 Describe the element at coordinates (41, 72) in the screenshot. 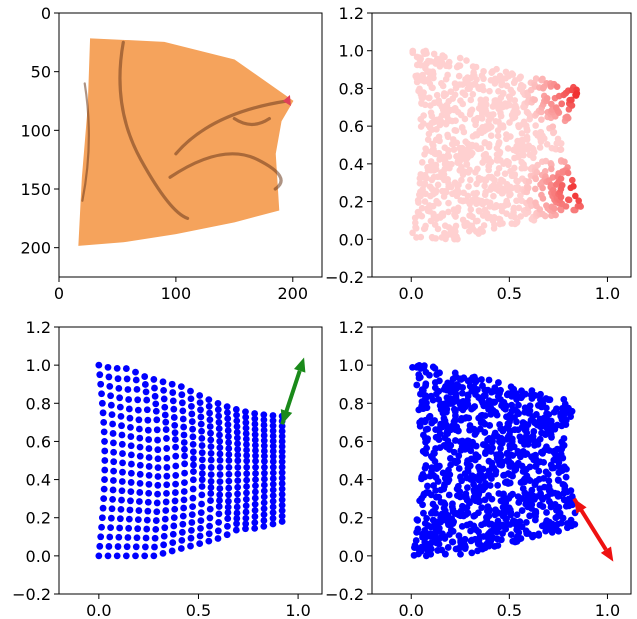

I see `y-tick-label: 50` at that location.